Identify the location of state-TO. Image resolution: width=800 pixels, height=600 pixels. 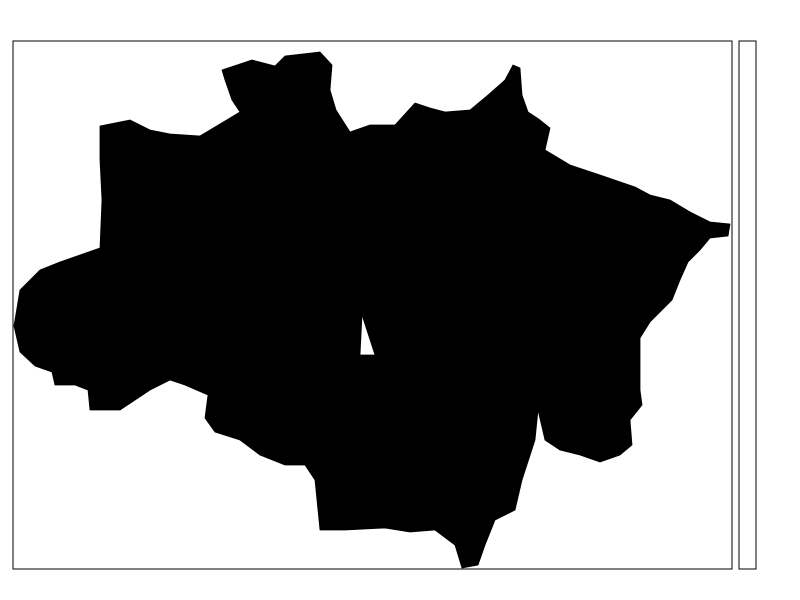
(590, 371).